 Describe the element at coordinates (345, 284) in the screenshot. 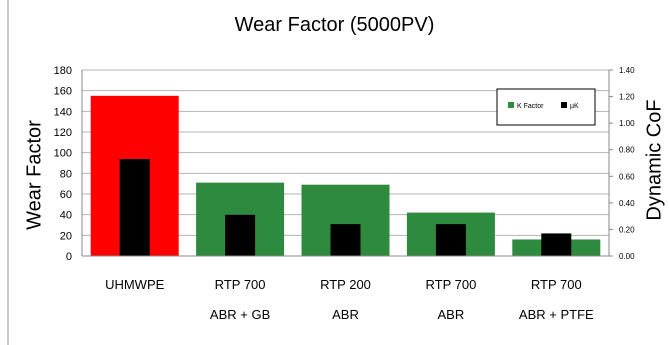

I see `x-tick-label: RTP 200` at that location.